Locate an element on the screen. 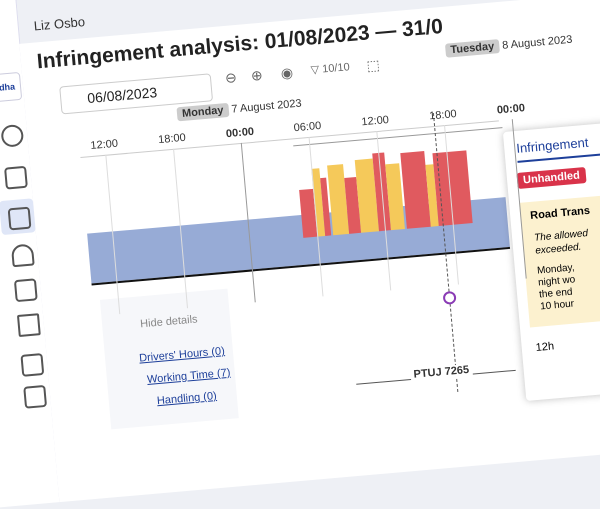 This screenshot has width=600, height=509. panel-tab: Infringement is located at coordinates (552, 145).